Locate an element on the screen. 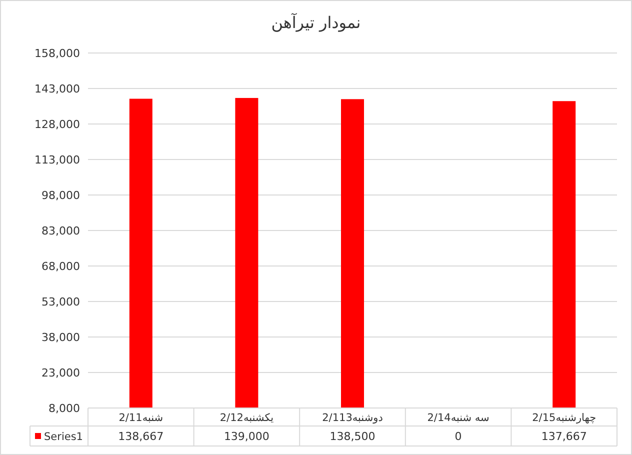  y-tick-label: 53,000 is located at coordinates (61, 302).